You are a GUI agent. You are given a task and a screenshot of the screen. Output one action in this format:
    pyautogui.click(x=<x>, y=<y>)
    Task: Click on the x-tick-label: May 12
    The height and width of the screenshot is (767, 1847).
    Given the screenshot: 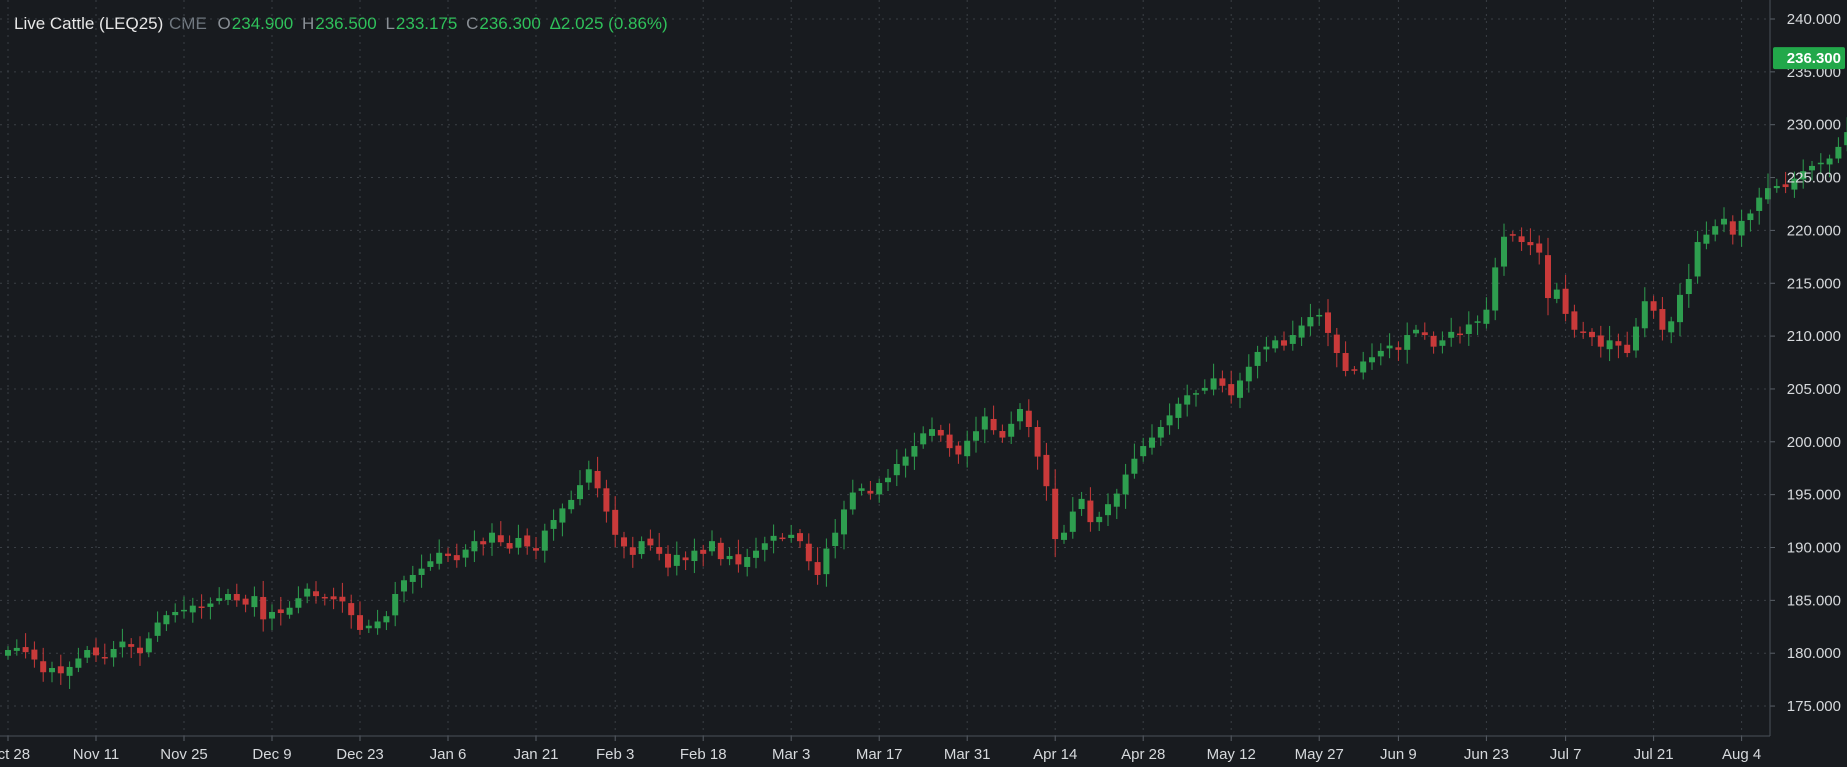 What is the action you would take?
    pyautogui.click(x=1231, y=754)
    